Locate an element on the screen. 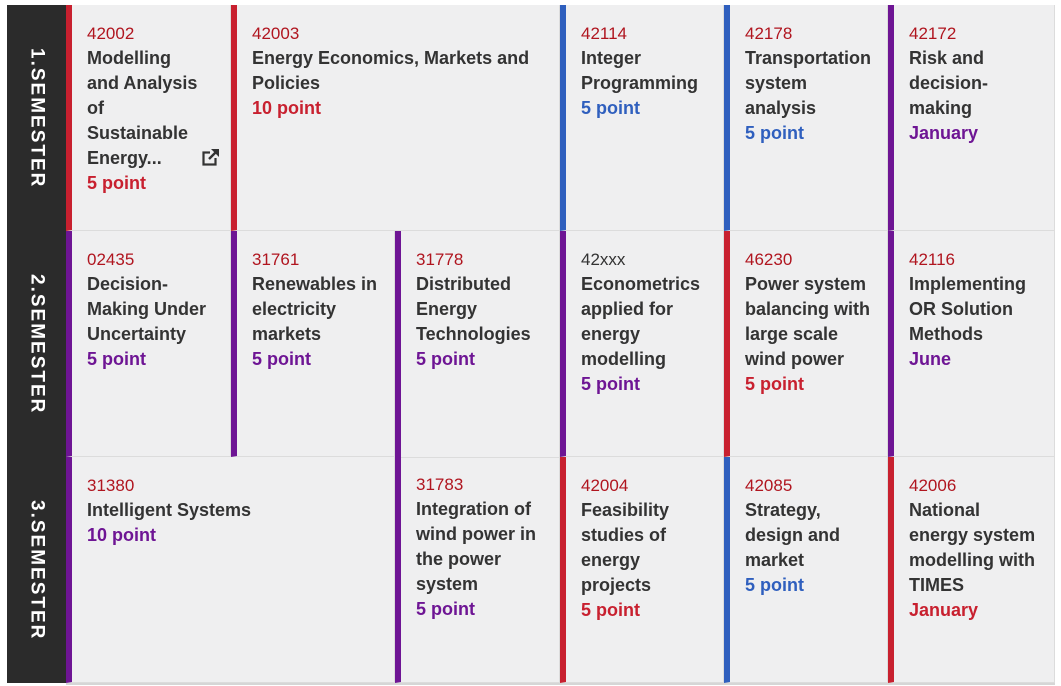  course-code: 31761 is located at coordinates (276, 259).